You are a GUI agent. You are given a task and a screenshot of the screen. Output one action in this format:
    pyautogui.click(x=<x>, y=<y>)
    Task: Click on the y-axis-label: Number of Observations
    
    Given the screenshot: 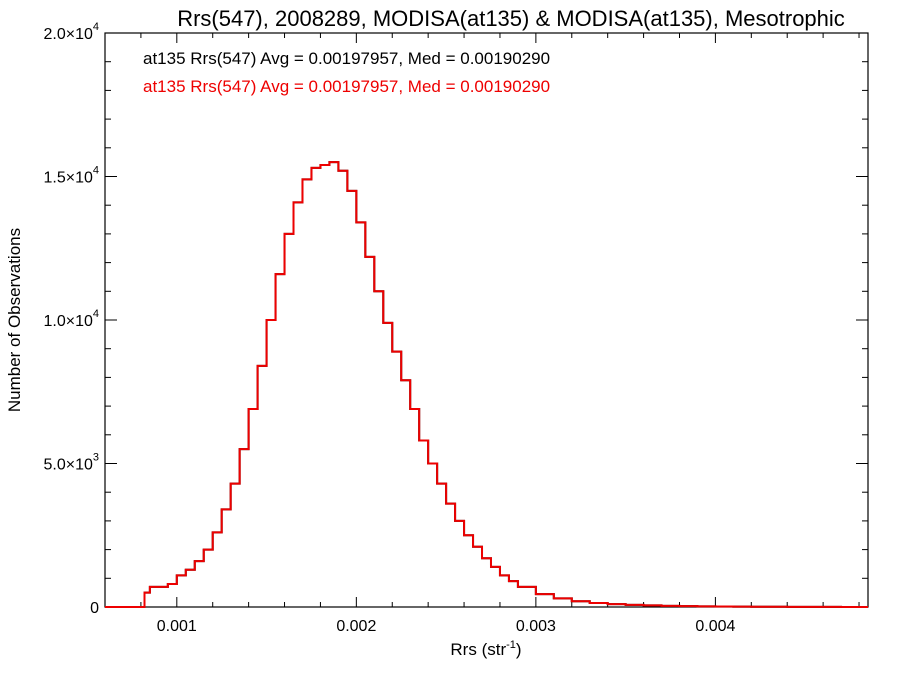 What is the action you would take?
    pyautogui.click(x=14, y=320)
    